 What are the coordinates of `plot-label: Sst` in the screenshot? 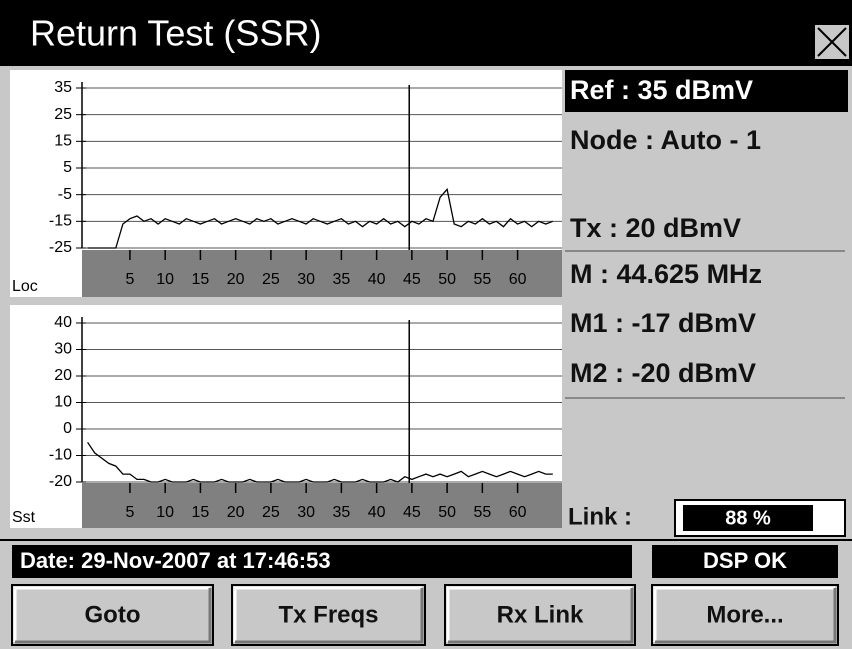 It's located at (24, 517).